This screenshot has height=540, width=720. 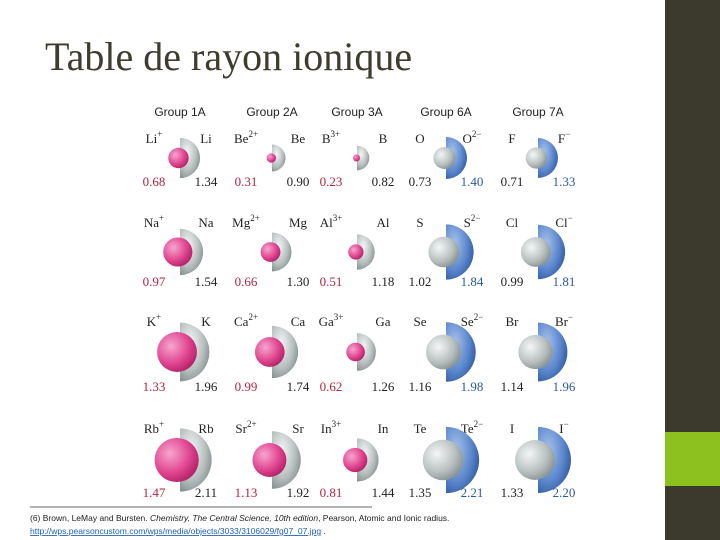 I want to click on radius-value: 1.81, so click(x=564, y=281).